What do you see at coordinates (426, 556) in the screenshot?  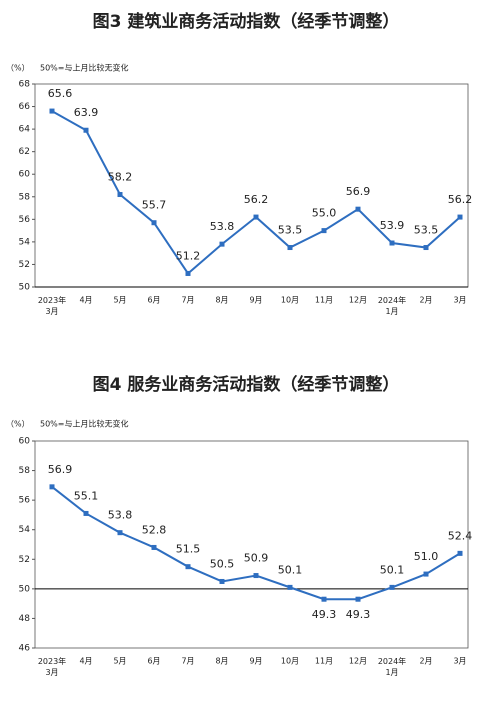 I see `data-label: 51.0` at bounding box center [426, 556].